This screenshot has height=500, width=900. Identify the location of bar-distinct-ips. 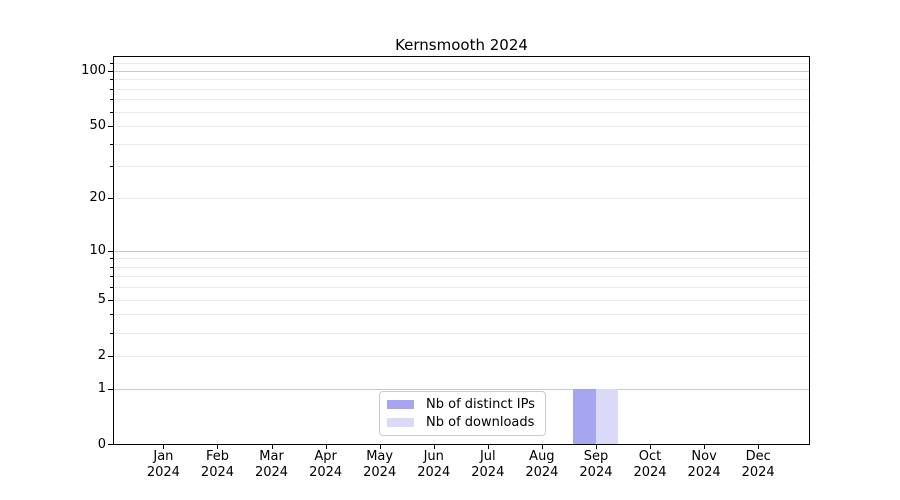
(584, 416).